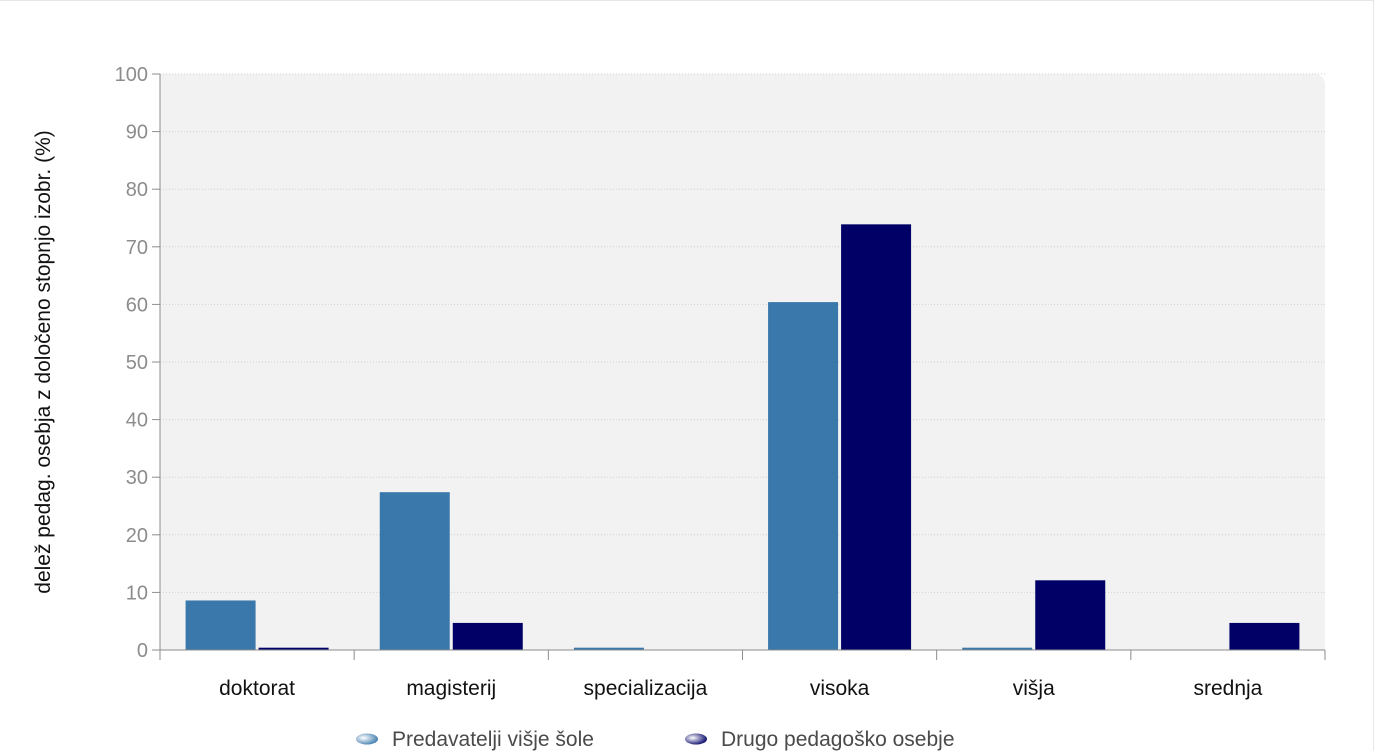  Describe the element at coordinates (493, 739) in the screenshot. I see `legend-label: Predavatelji višje šole` at that location.